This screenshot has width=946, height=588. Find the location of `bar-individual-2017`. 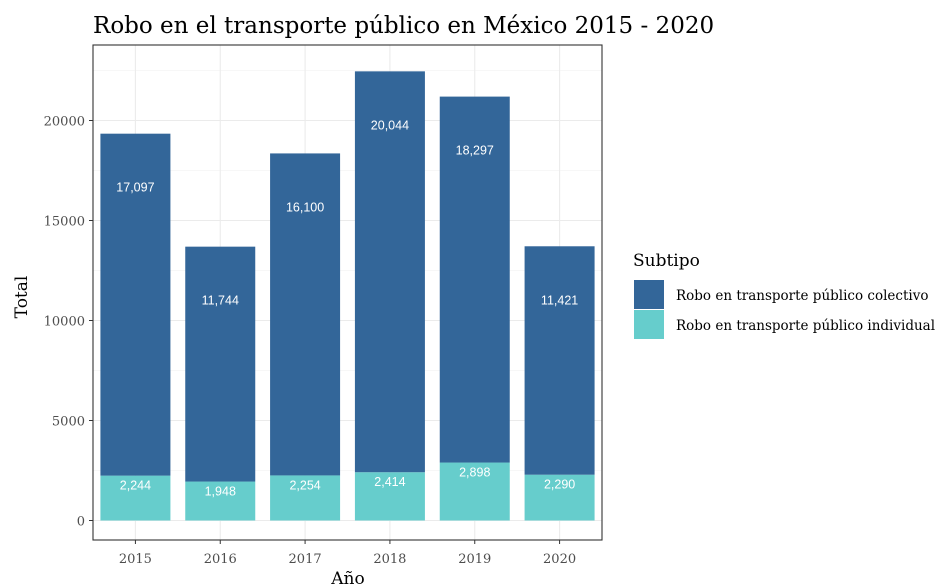

bar-individual-2017 is located at coordinates (305, 498).